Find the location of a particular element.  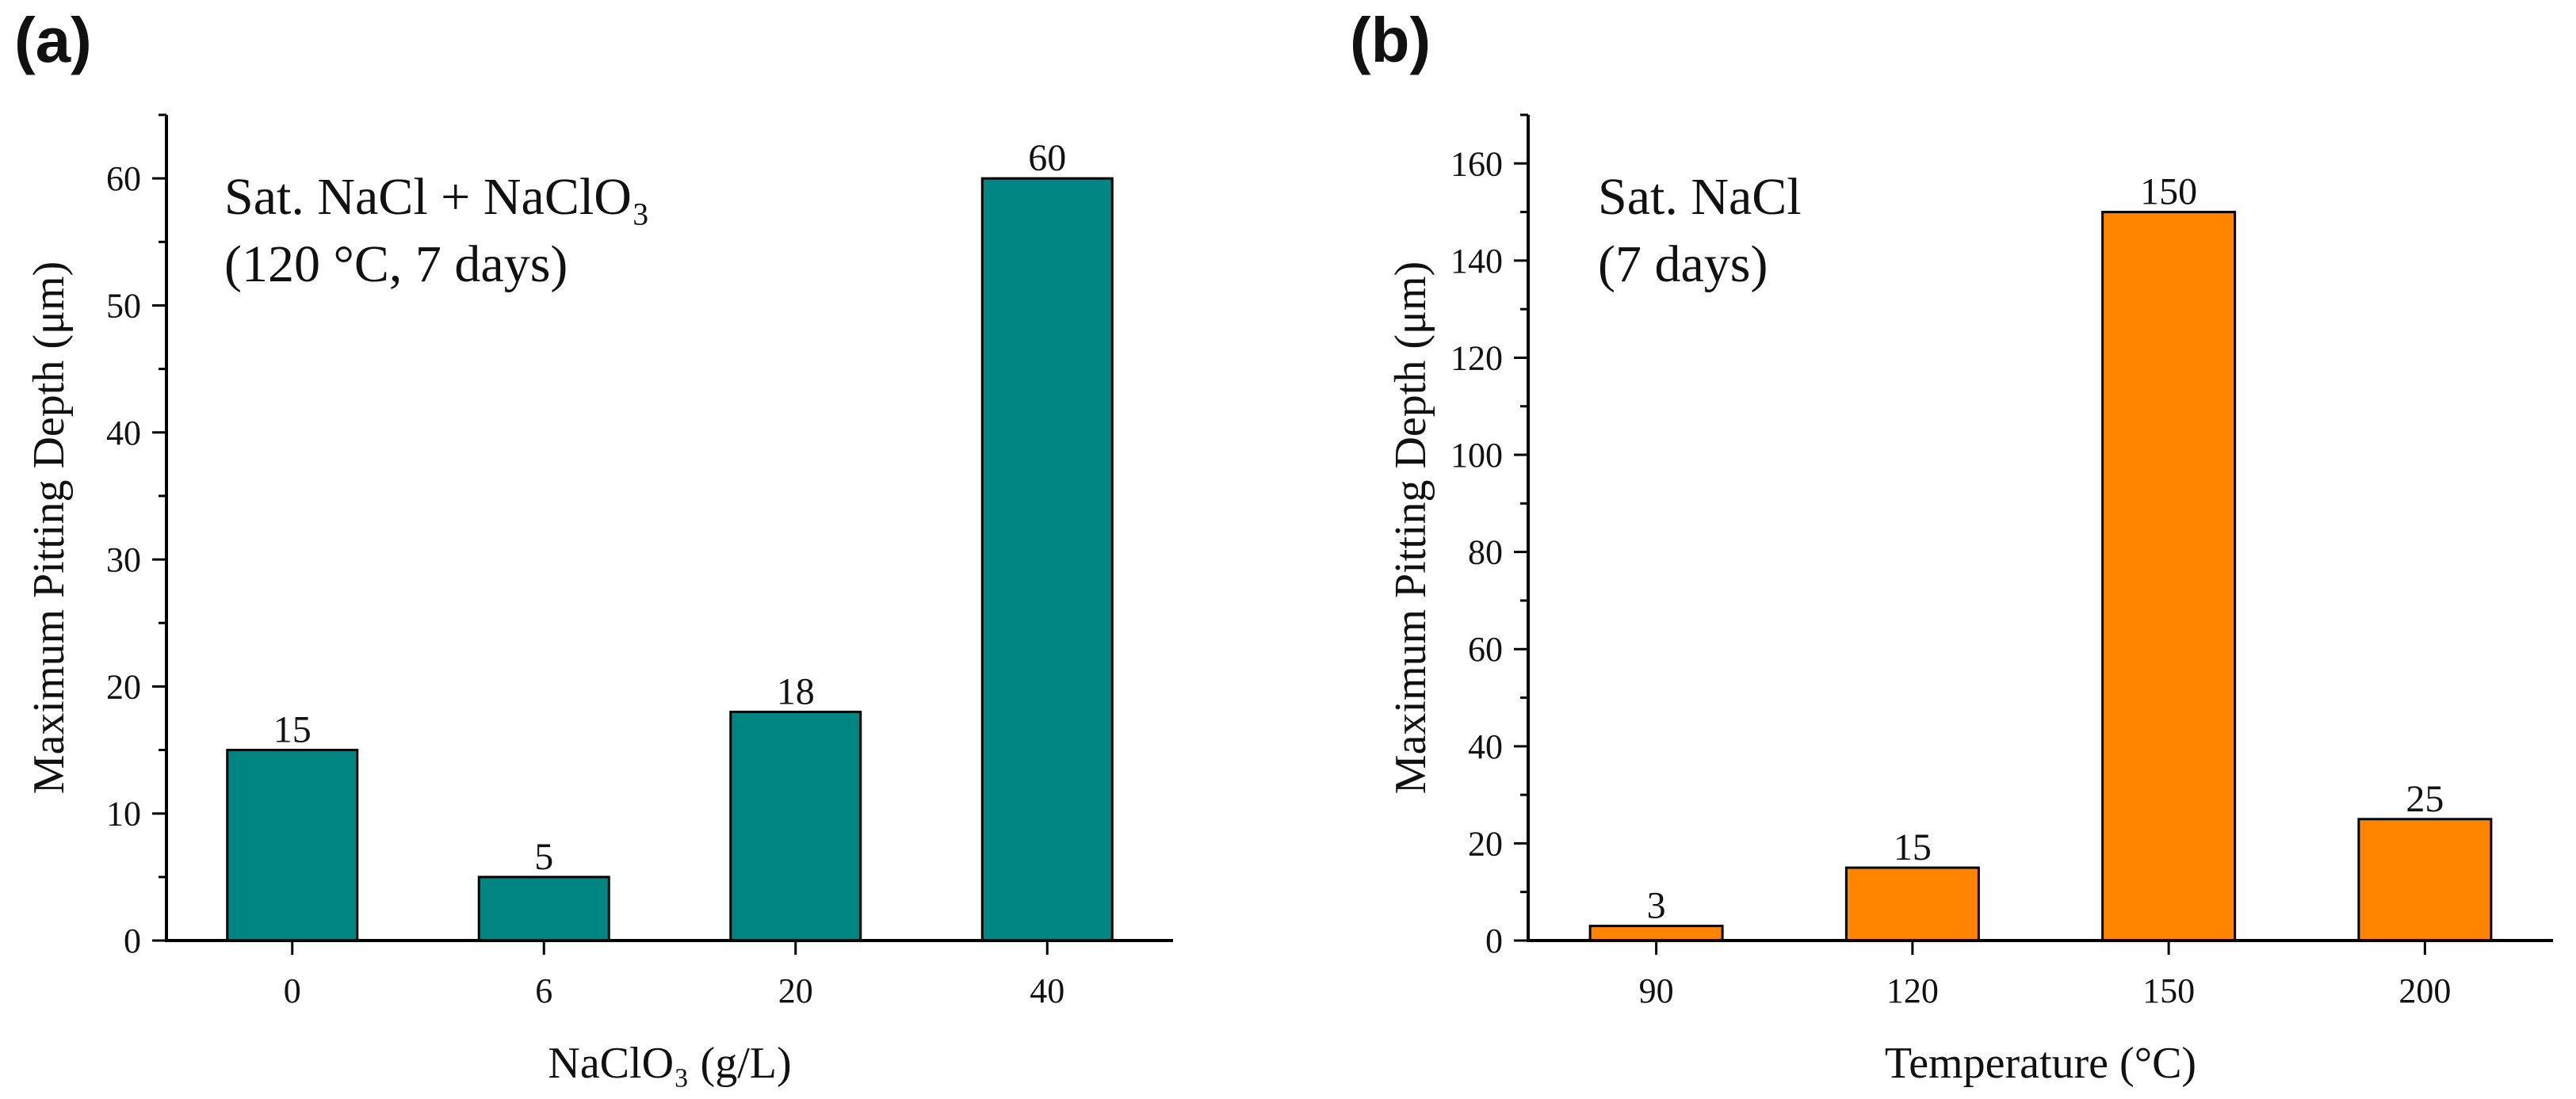

x-axis-title: NaClO₃ (g/L) is located at coordinates (669, 1063).